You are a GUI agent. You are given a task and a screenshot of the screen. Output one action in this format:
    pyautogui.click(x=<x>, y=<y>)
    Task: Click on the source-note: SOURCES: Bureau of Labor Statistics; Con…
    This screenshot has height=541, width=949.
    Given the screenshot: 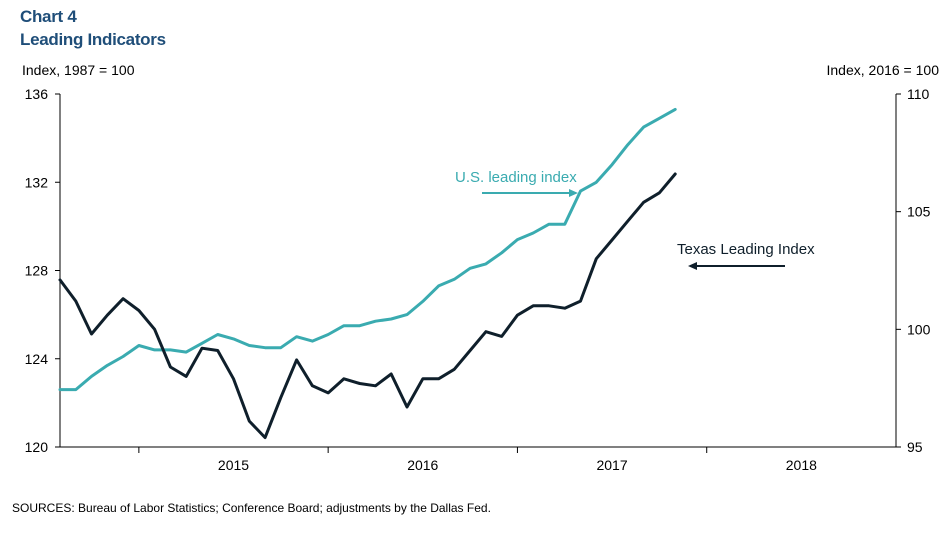 What is the action you would take?
    pyautogui.click(x=251, y=508)
    